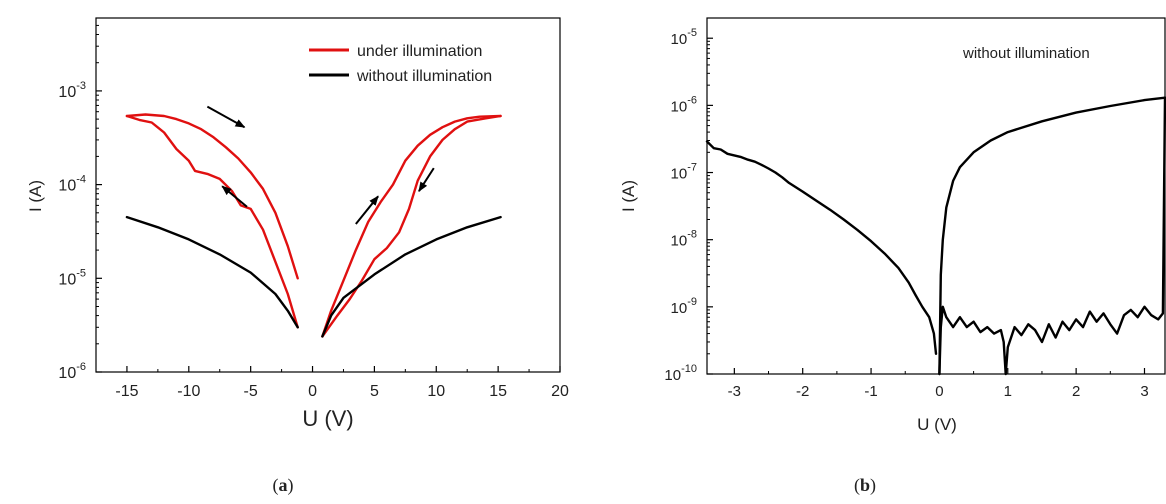 The image size is (1166, 504). I want to click on x-tick-label: -3, so click(734, 391).